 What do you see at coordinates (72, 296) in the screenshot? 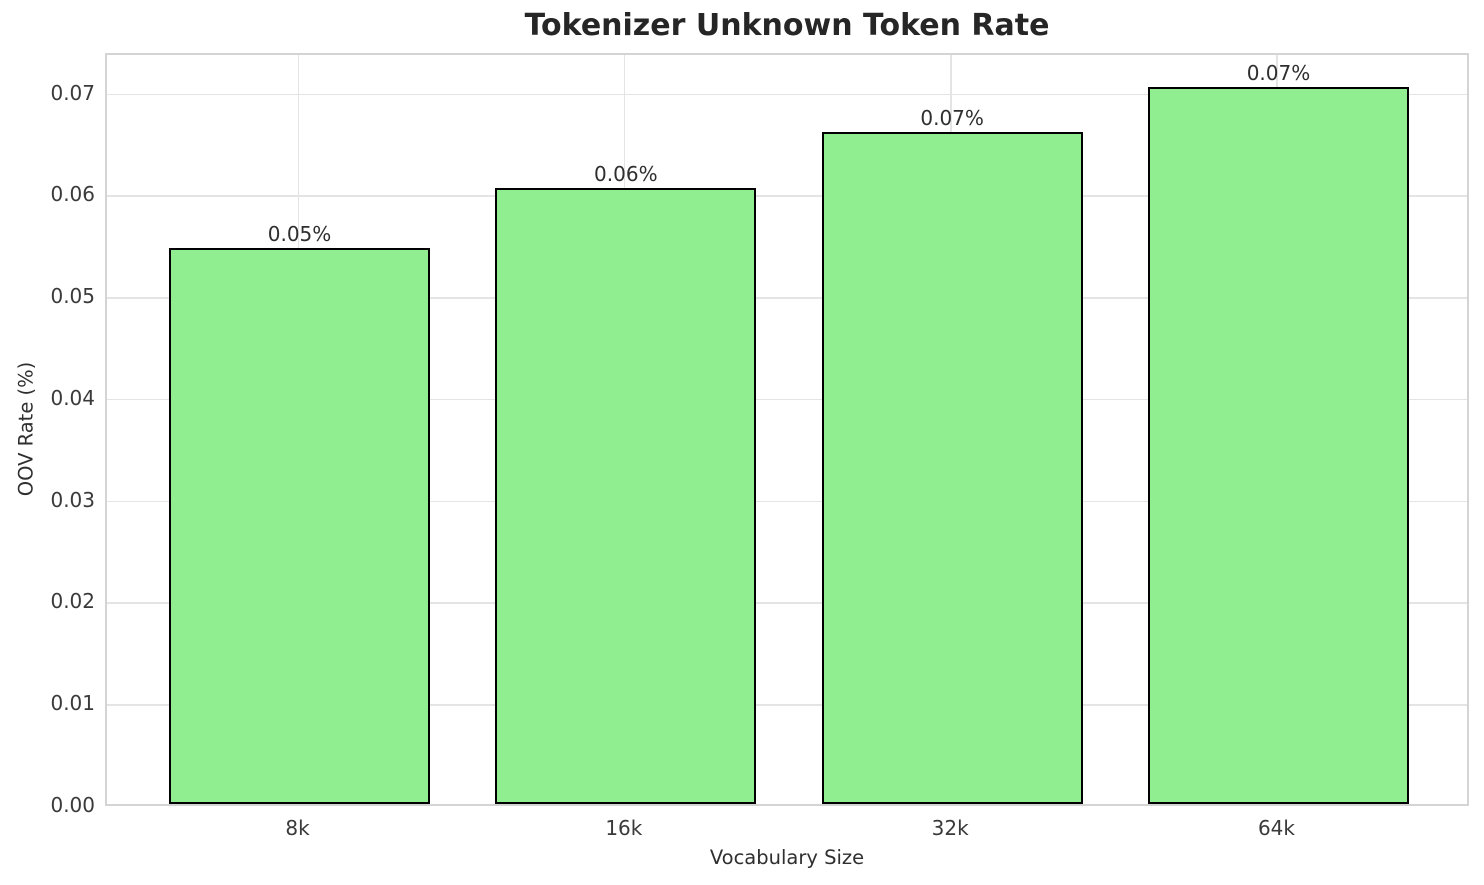
I see `y-tick-label: 0.05` at bounding box center [72, 296].